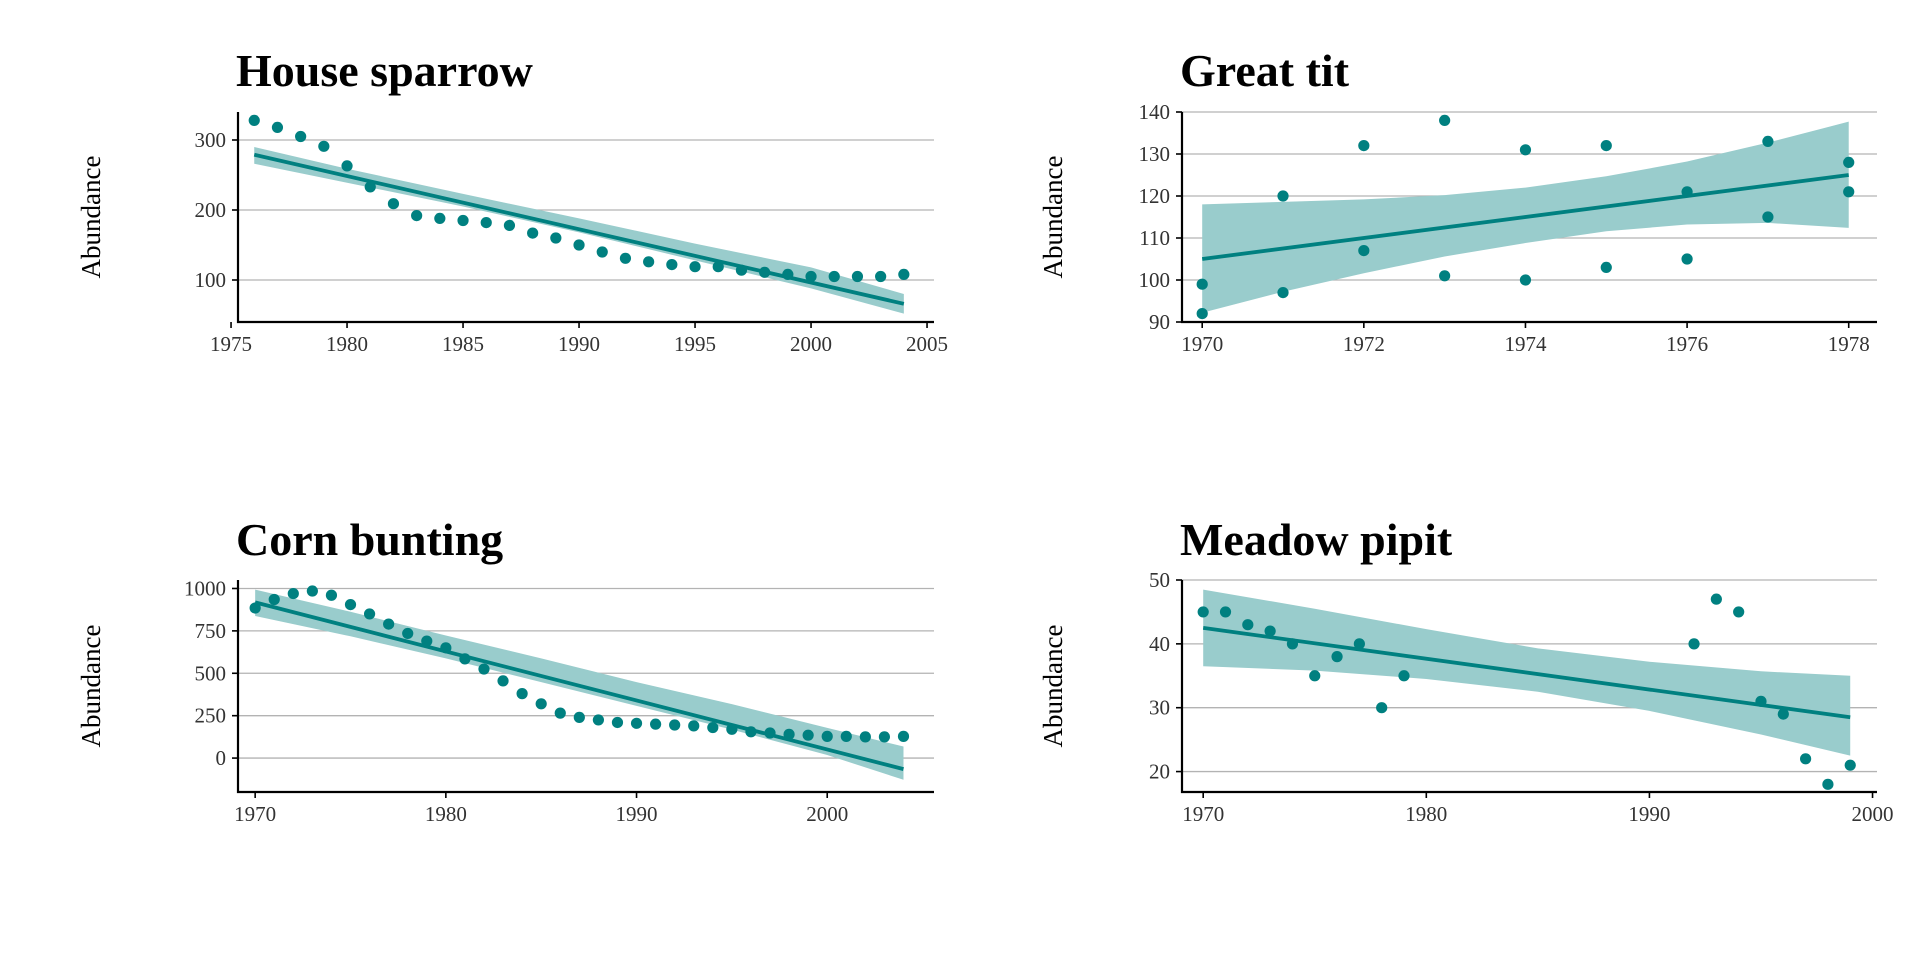  What do you see at coordinates (221, 758) in the screenshot?
I see `y-tick-label: 0` at bounding box center [221, 758].